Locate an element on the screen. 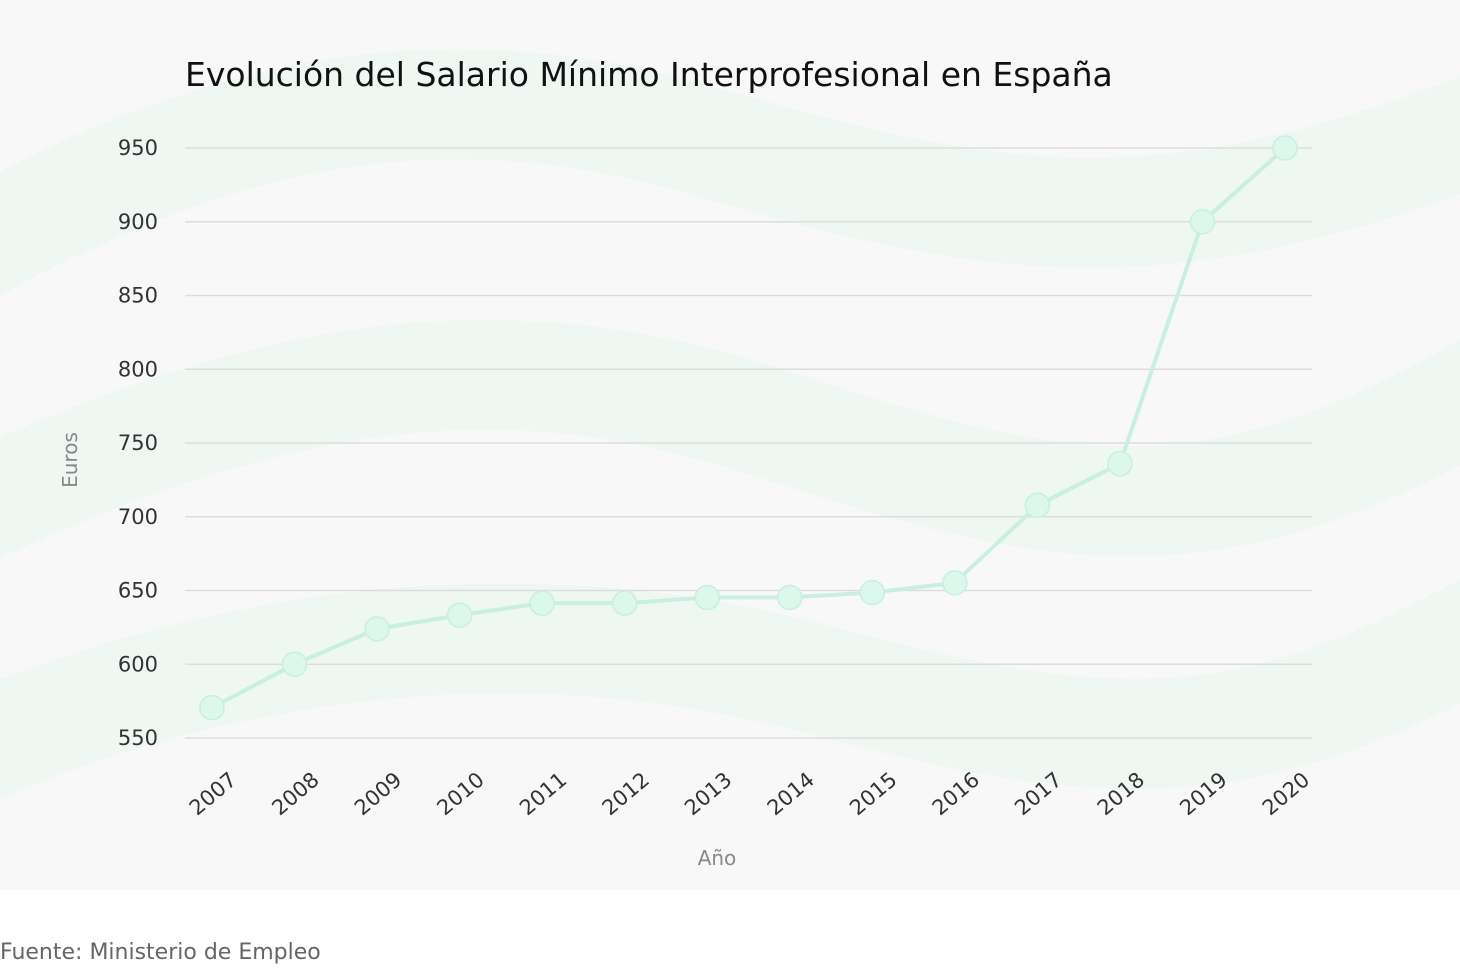 The image size is (1460, 972). y-tick-label: 950 is located at coordinates (138, 148).